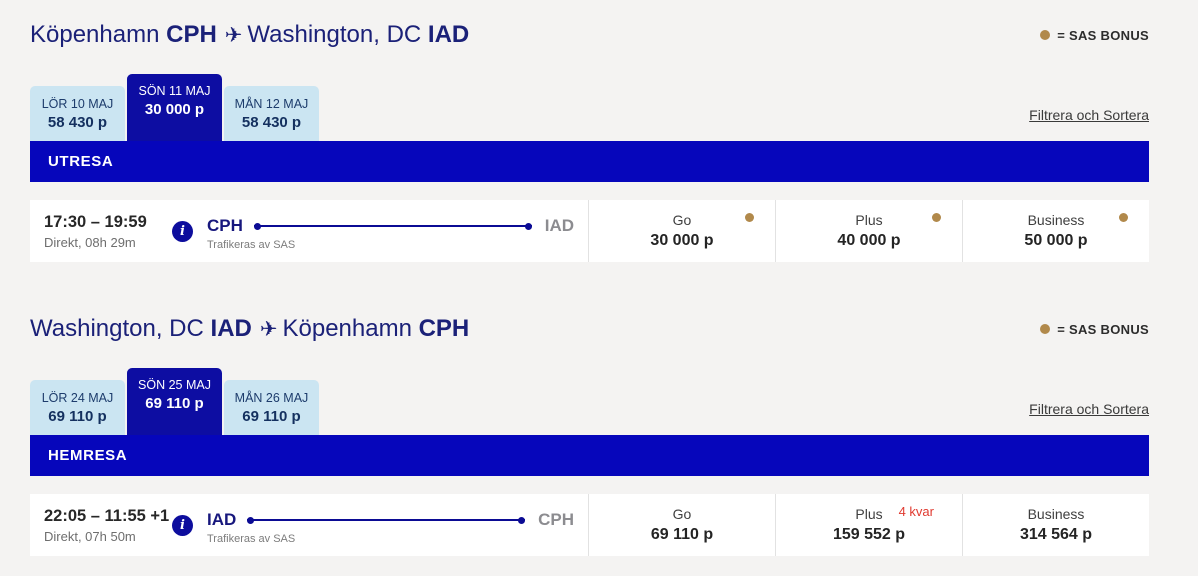 This screenshot has width=1198, height=576. I want to click on outbound-route-title: Köpenhamn CPH ✈ Washington, DC IAD, so click(249, 35).